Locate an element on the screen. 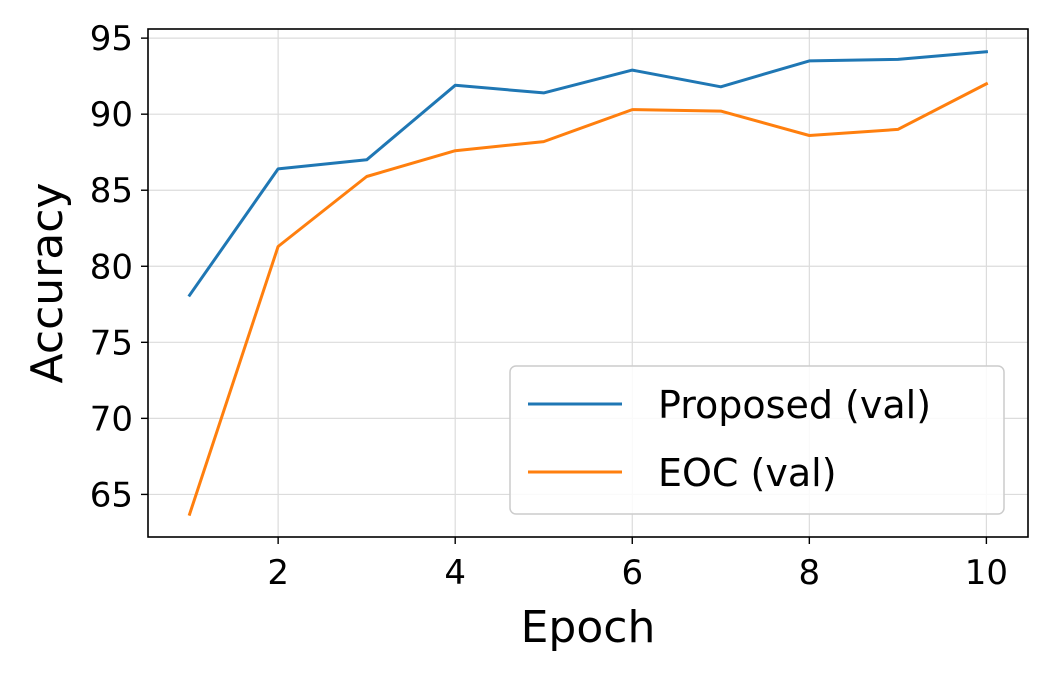 This screenshot has height=675, width=1050. x-axis-ticks: 2 4 6 8 10 is located at coordinates (637, 565).